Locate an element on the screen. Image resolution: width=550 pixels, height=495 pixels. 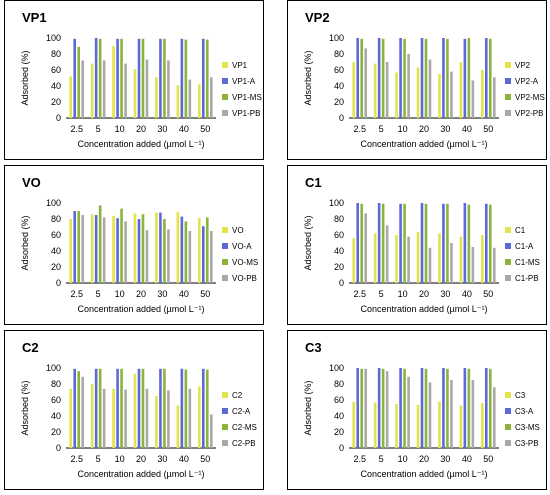
bar-vo-ms is located at coordinates (164, 251).